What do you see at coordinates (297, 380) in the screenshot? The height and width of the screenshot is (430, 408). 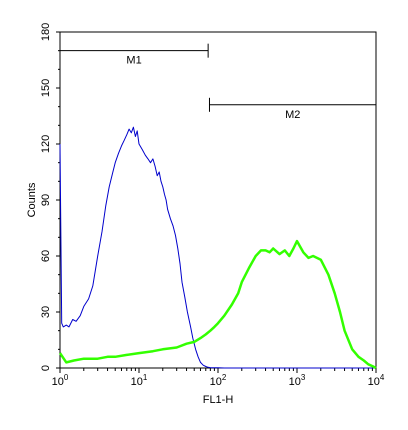 I see `x-tick-label: 10³` at bounding box center [297, 380].